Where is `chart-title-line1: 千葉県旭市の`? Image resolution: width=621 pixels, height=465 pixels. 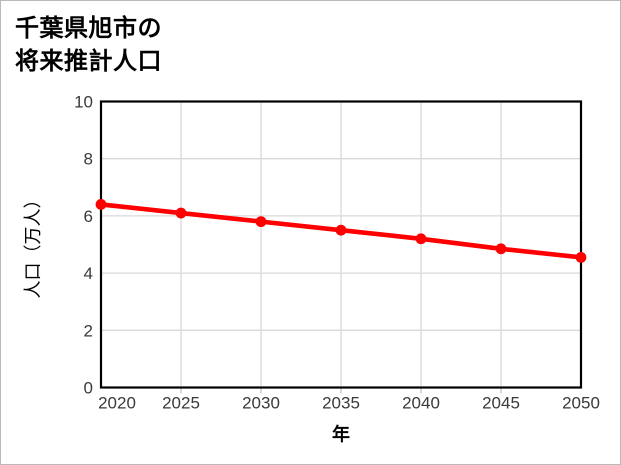
chart-title-line1: 千葉県旭市の is located at coordinates (88, 28).